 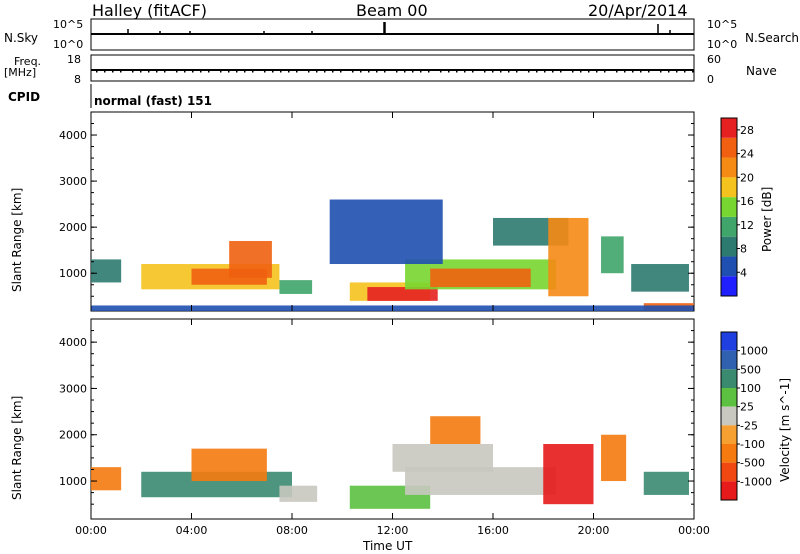 What do you see at coordinates (756, 481) in the screenshot?
I see `velocity-colorbar-tick-label: -1000` at bounding box center [756, 481].